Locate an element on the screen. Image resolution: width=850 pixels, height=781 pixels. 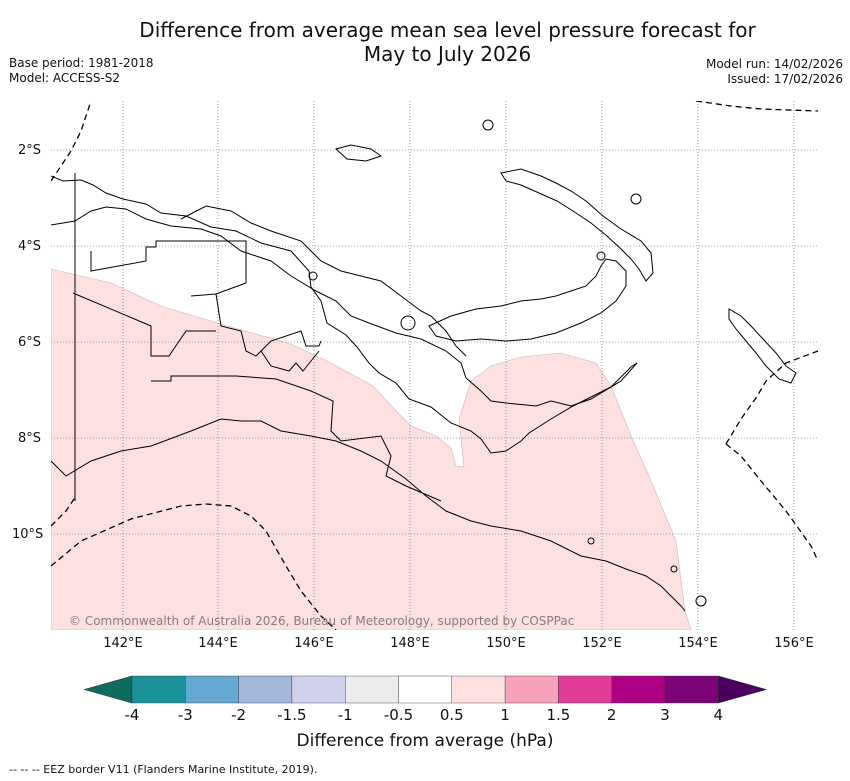
lat-label-8s: 8°S is located at coordinates (30, 438).